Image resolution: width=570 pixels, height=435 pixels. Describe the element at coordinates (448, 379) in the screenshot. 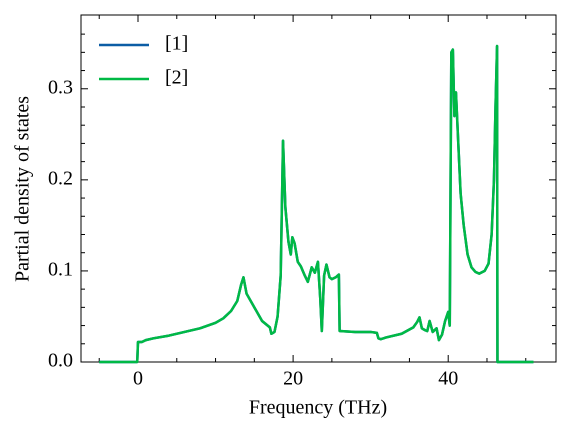

I see `x-tick-label: 40` at that location.